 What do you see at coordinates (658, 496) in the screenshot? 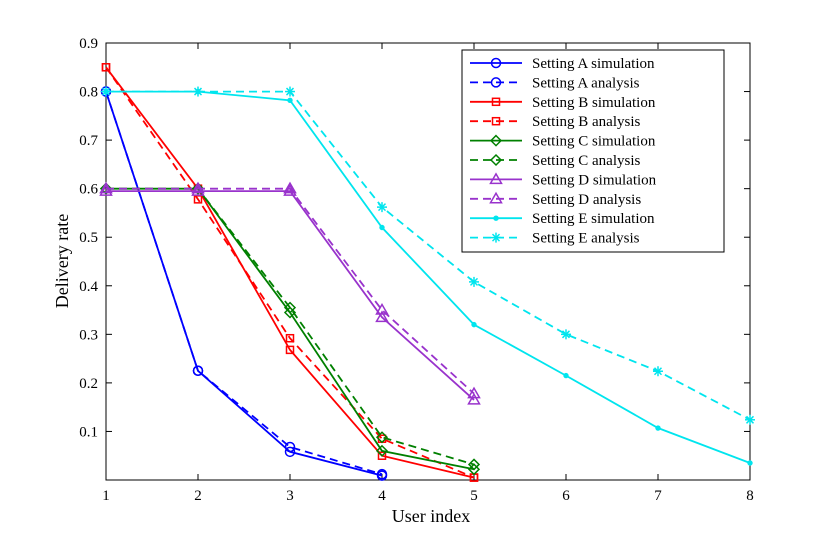
I see `x-tick-label: 7` at bounding box center [658, 496].